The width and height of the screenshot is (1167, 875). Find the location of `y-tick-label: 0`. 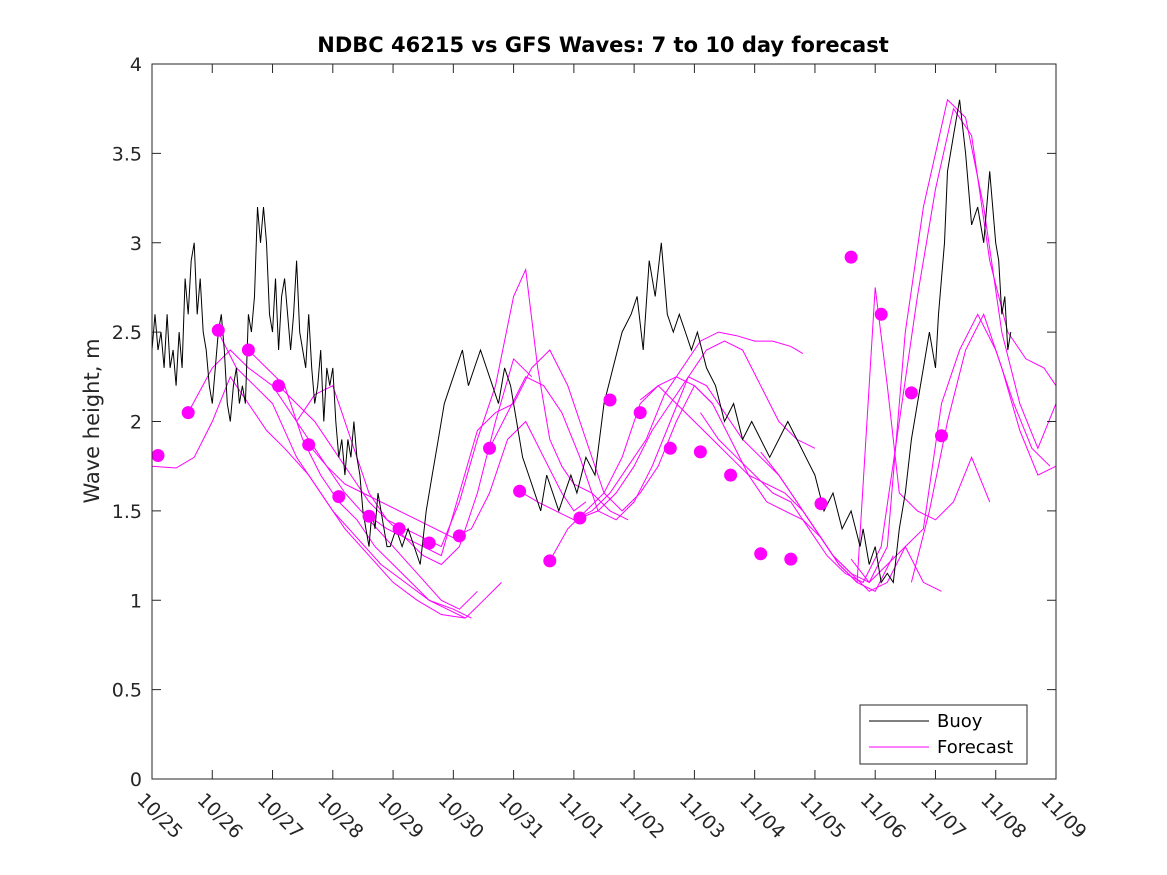

y-tick-label: 0 is located at coordinates (136, 780).